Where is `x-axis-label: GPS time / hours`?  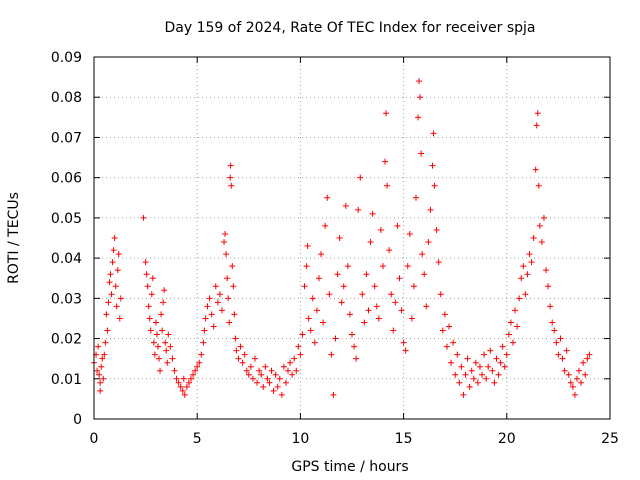 x-axis-label: GPS time / hours is located at coordinates (349, 467).